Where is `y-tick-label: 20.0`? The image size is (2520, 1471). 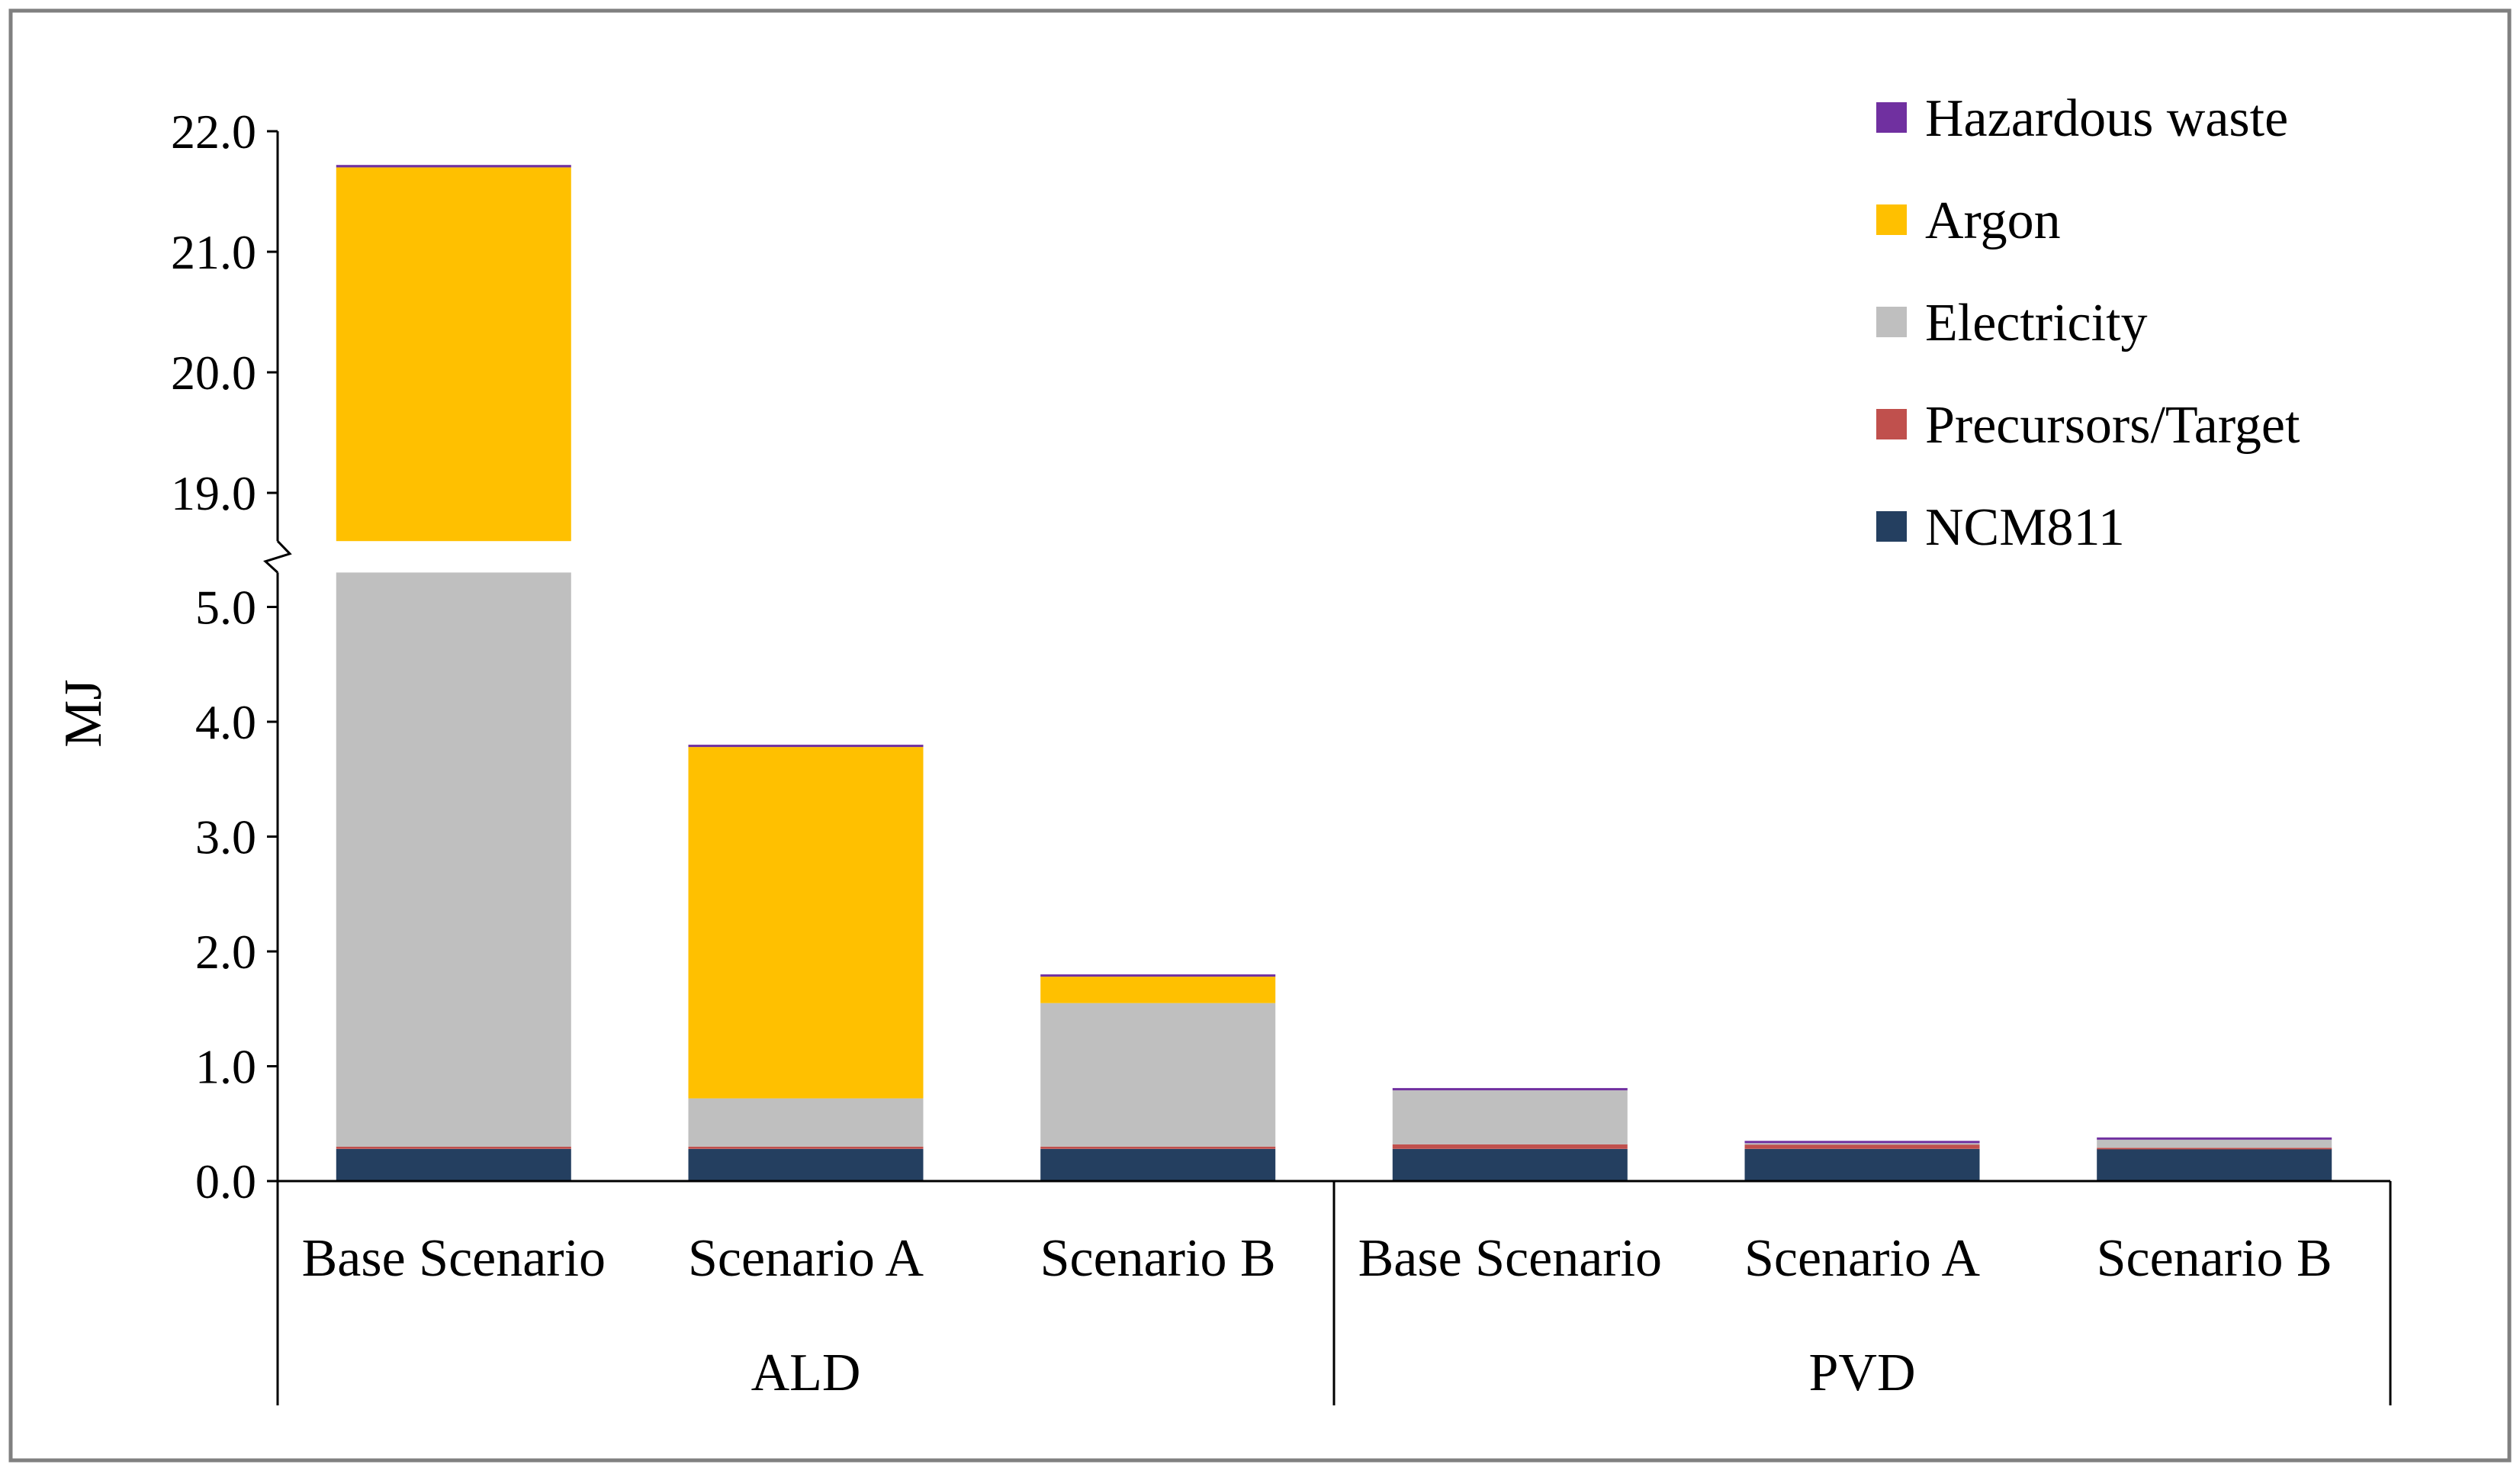
y-tick-label: 20.0 is located at coordinates (213, 373).